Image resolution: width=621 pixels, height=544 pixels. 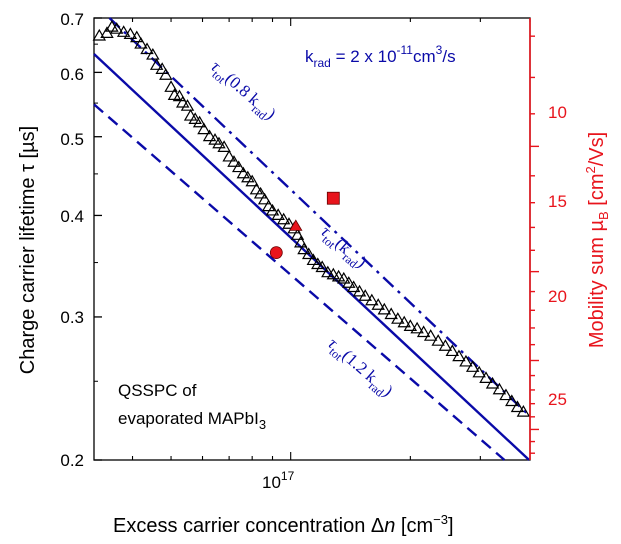 What do you see at coordinates (296, 225) in the screenshot?
I see `highlight-triangle` at bounding box center [296, 225].